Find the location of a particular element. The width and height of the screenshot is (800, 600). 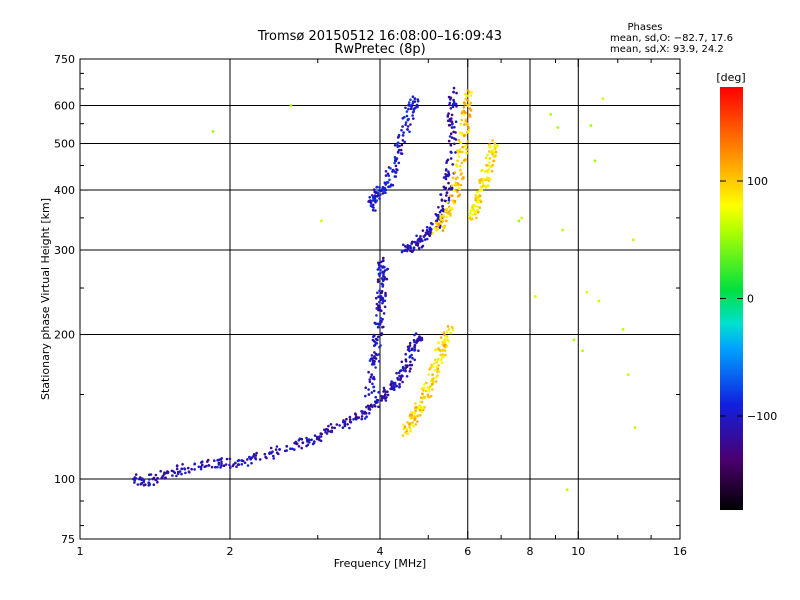

phase-colorbar: [deg] 100 0 −100 is located at coordinates (746, 290).